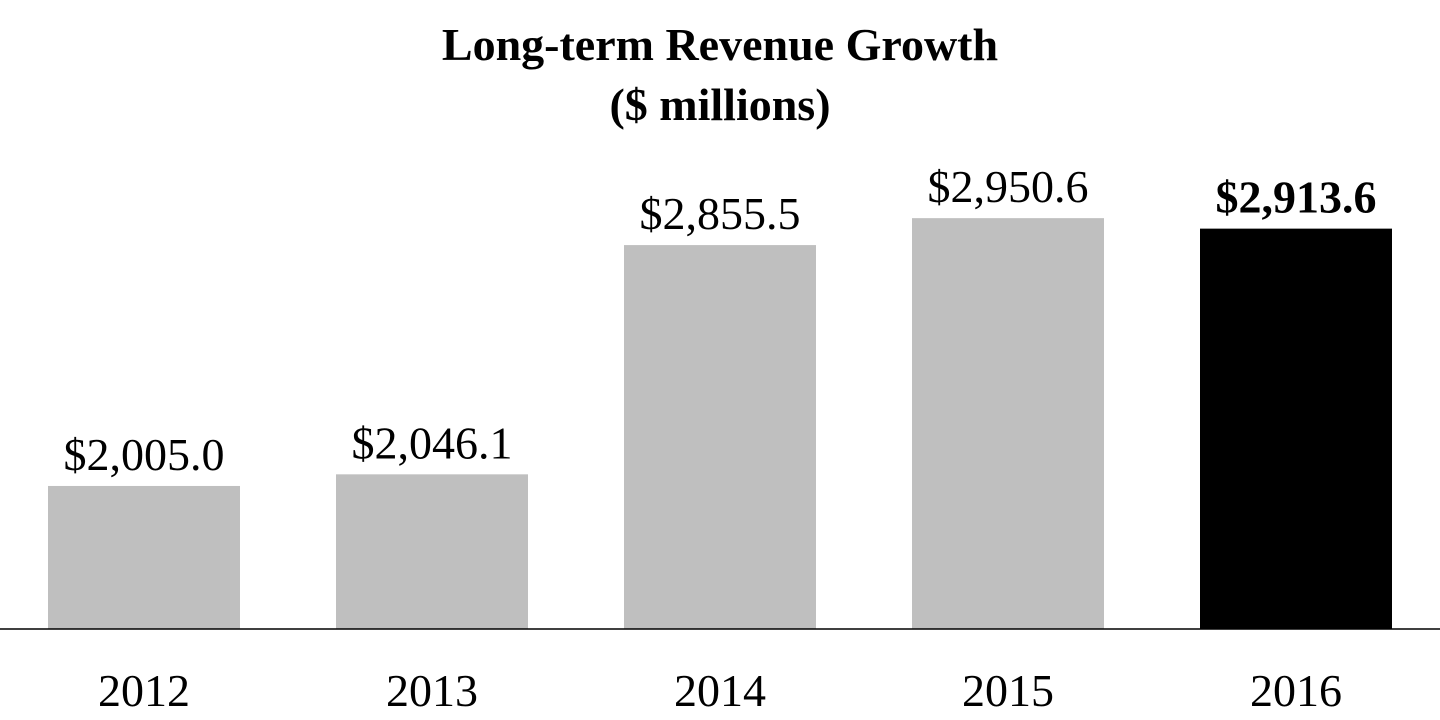  Describe the element at coordinates (1008, 423) in the screenshot. I see `bar-2015` at that location.